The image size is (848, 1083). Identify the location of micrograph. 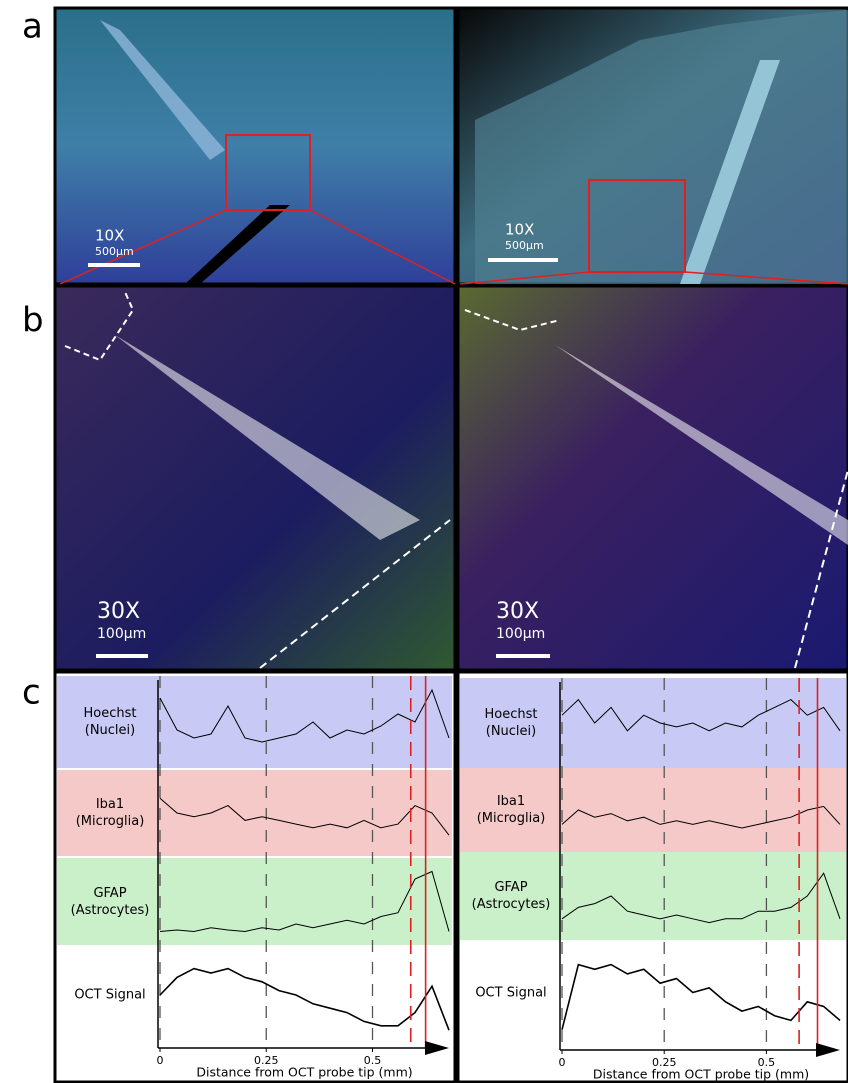
(255, 146).